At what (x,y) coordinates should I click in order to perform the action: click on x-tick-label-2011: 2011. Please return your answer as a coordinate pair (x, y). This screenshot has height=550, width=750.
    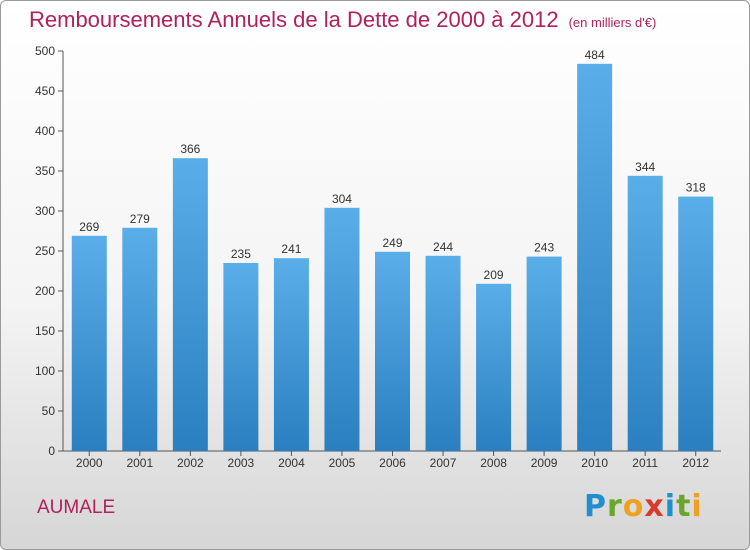
    Looking at the image, I should click on (645, 463).